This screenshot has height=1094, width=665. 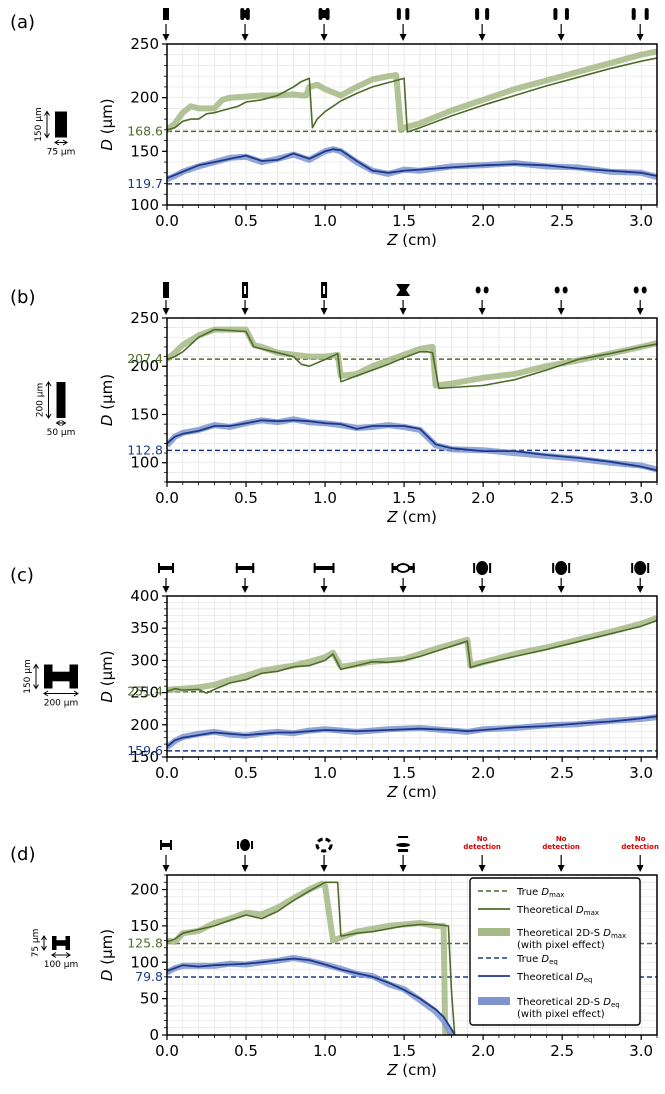 What do you see at coordinates (145, 130) in the screenshot?
I see `true-dmax-value: 168.6` at bounding box center [145, 130].